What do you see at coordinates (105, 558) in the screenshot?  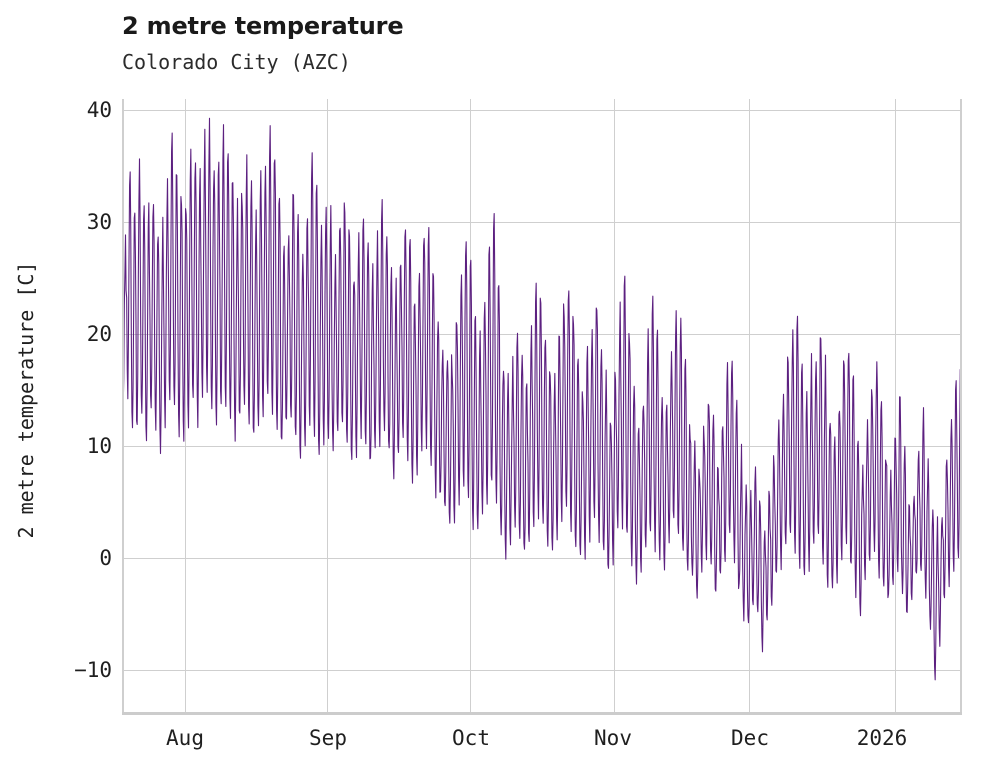 I see `y-tick-label: 0` at bounding box center [105, 558].